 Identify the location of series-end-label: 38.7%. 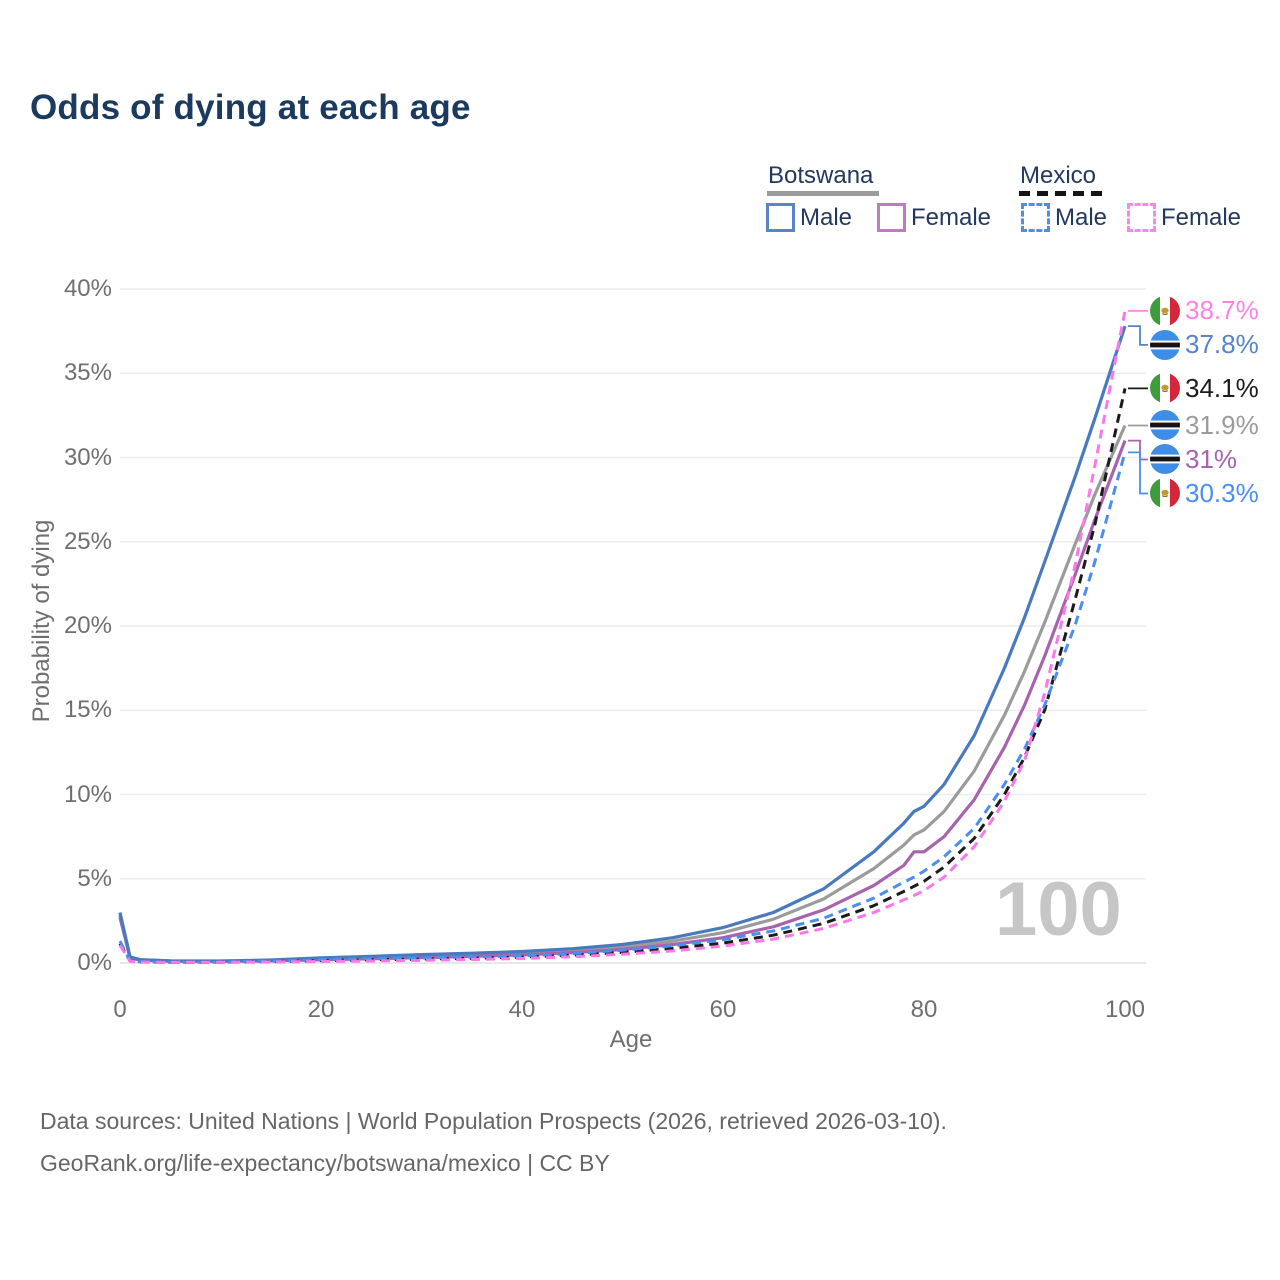
(1204, 311).